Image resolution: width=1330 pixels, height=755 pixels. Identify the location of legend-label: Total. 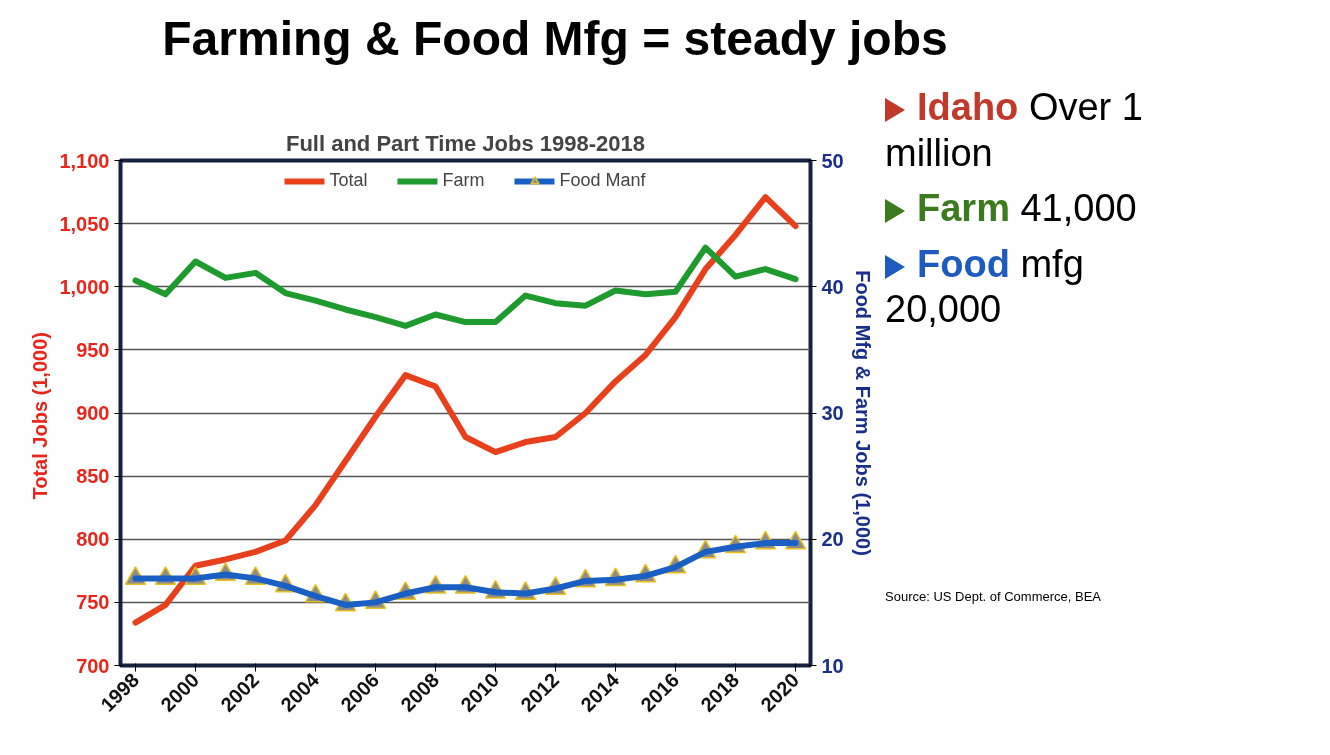
(348, 180).